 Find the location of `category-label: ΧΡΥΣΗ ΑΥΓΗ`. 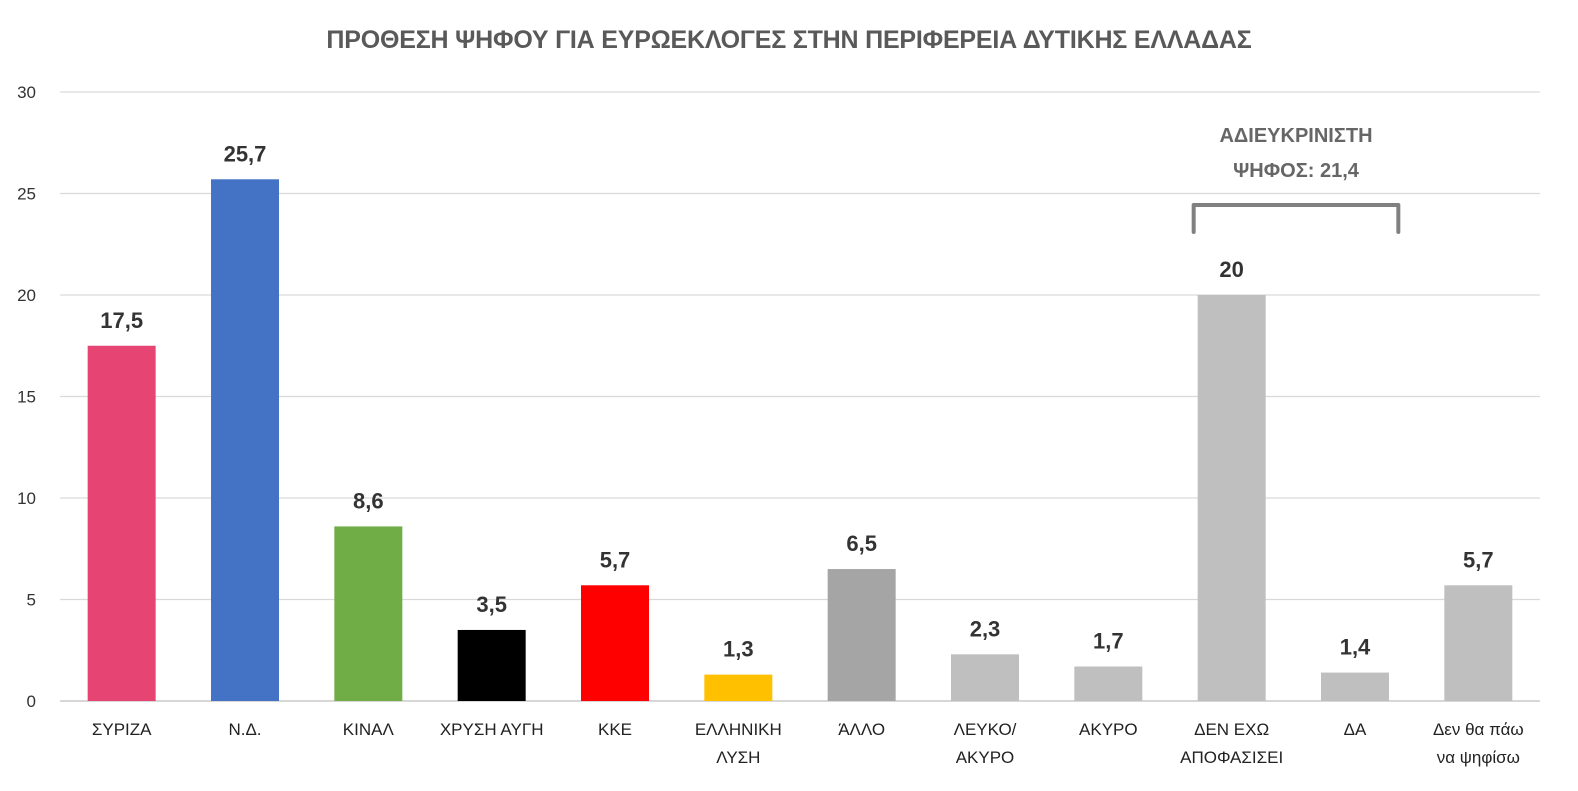

category-label: ΧΡΥΣΗ ΑΥΓΗ is located at coordinates (492, 729).